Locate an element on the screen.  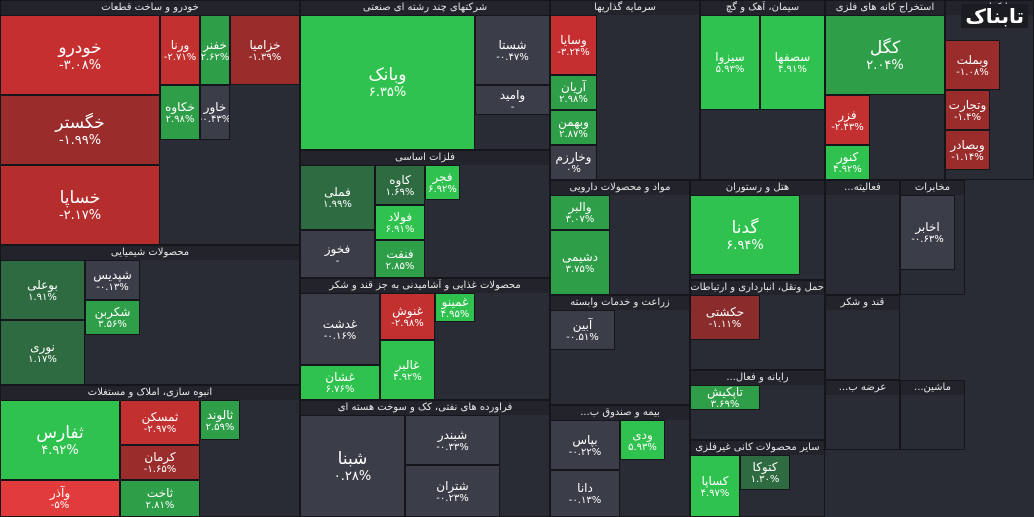
stock-change: -۱.۶۵% is located at coordinates (160, 469).